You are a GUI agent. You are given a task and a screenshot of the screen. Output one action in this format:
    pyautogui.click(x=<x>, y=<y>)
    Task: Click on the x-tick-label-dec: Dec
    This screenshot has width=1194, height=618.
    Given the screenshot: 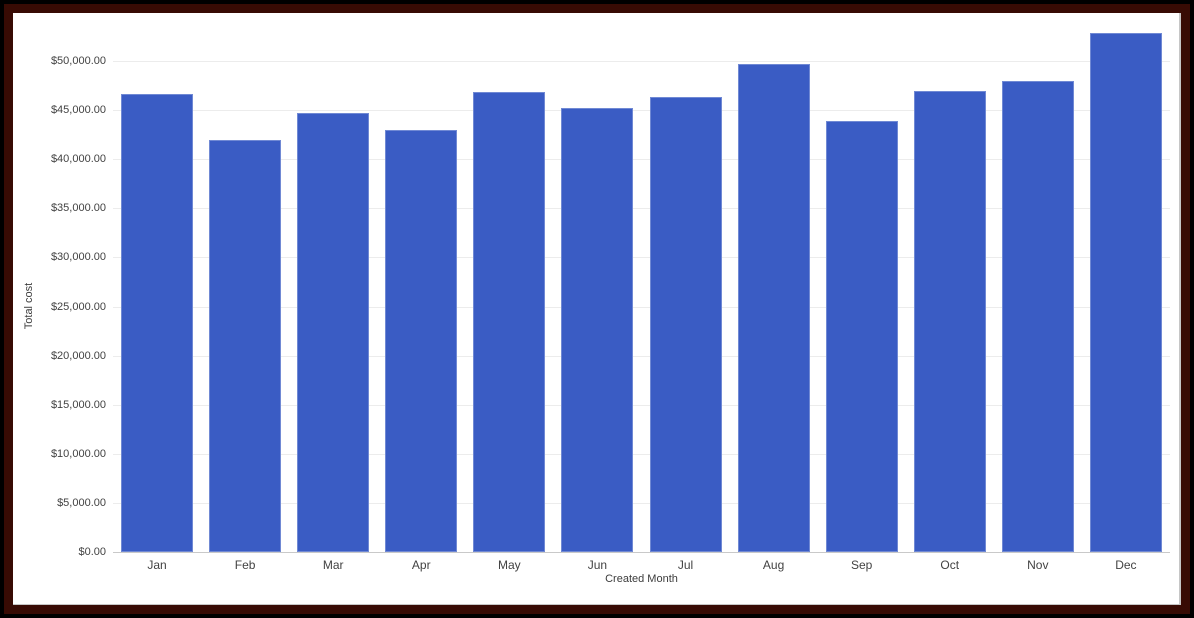 What is the action you would take?
    pyautogui.click(x=1126, y=565)
    